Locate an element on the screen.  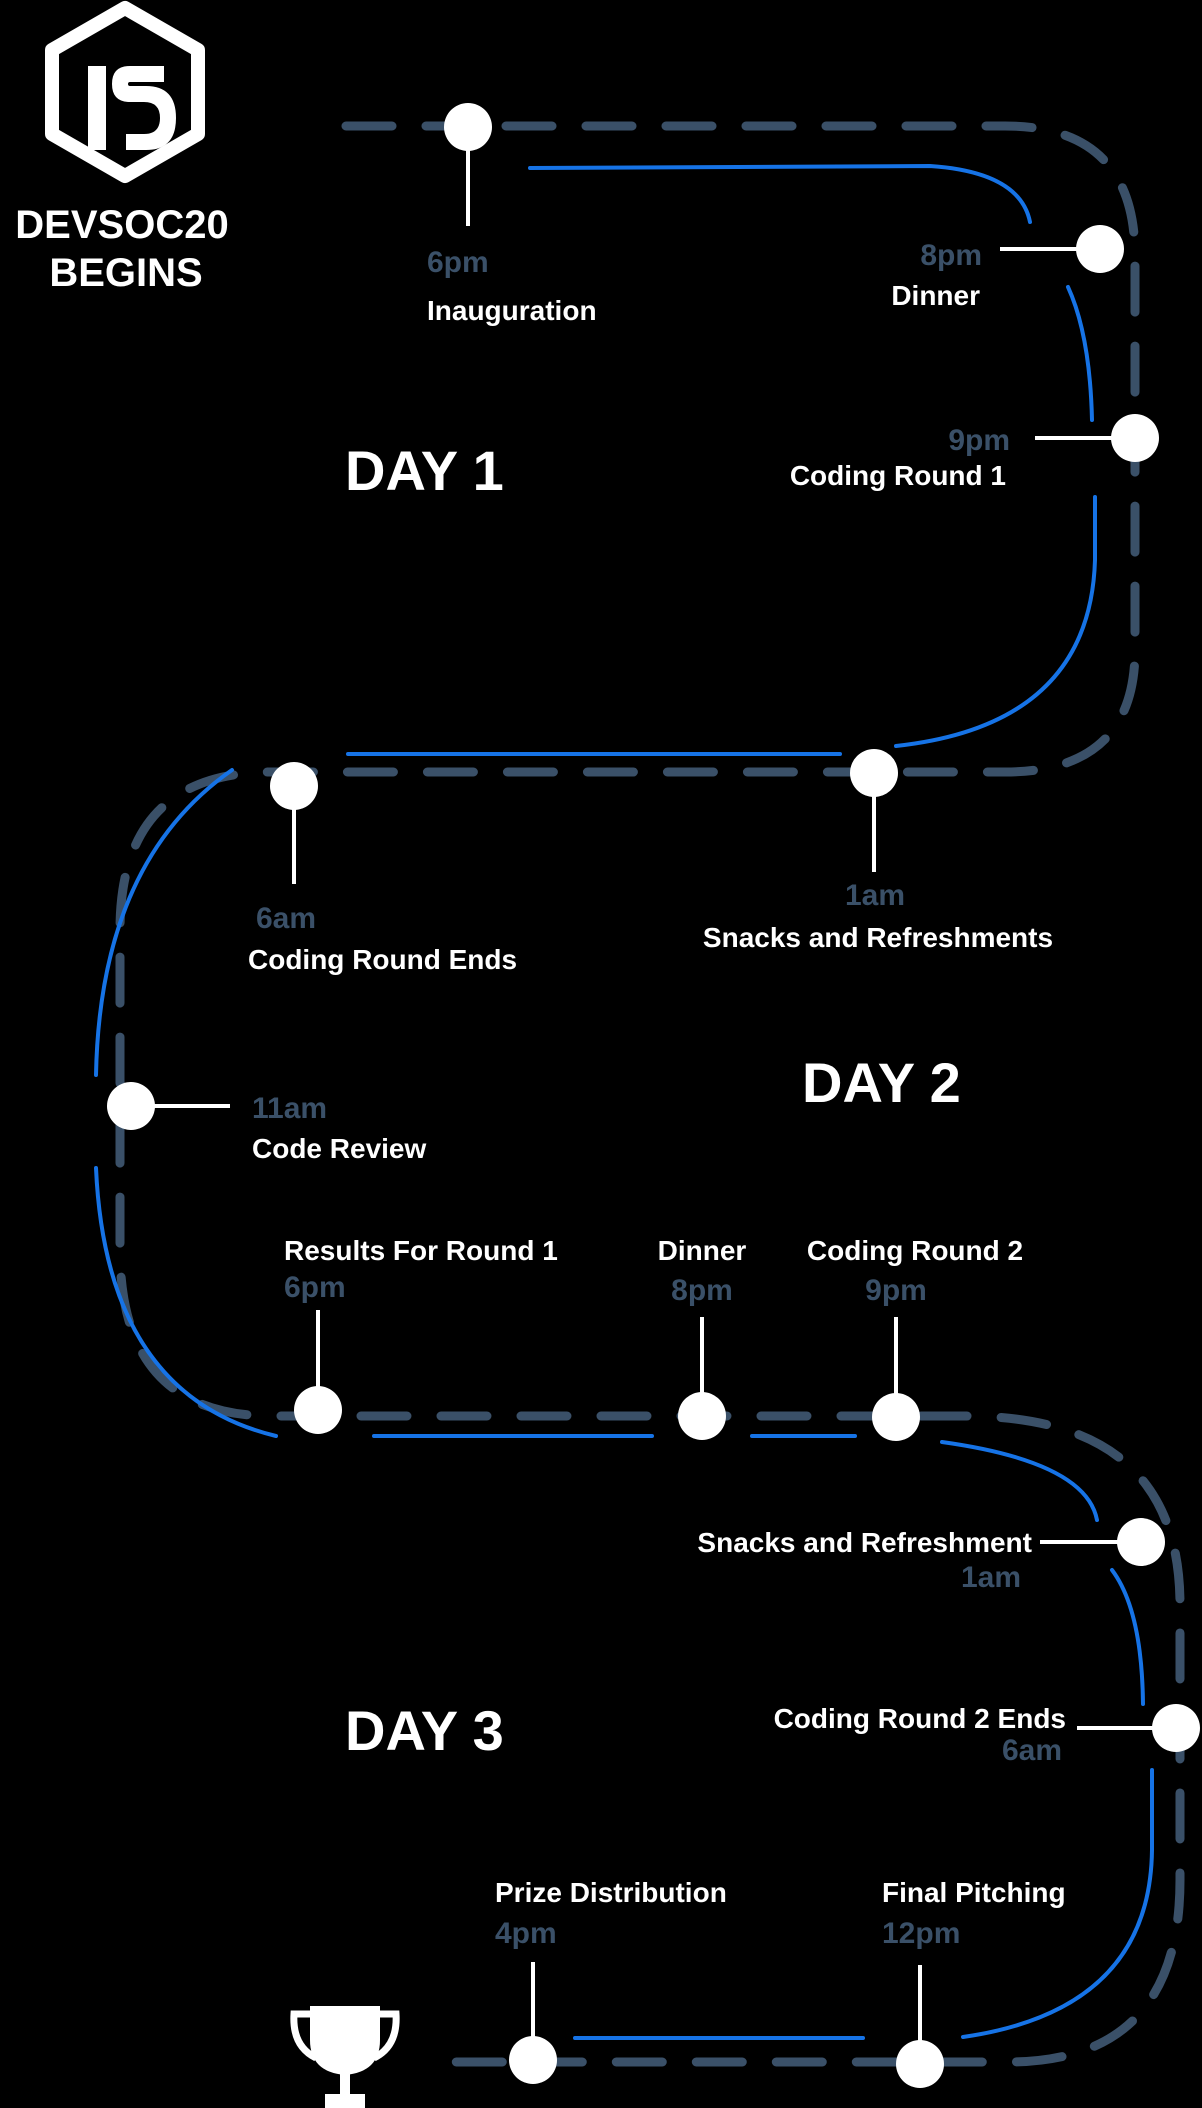
event-label: Final Pitching is located at coordinates (974, 1892).